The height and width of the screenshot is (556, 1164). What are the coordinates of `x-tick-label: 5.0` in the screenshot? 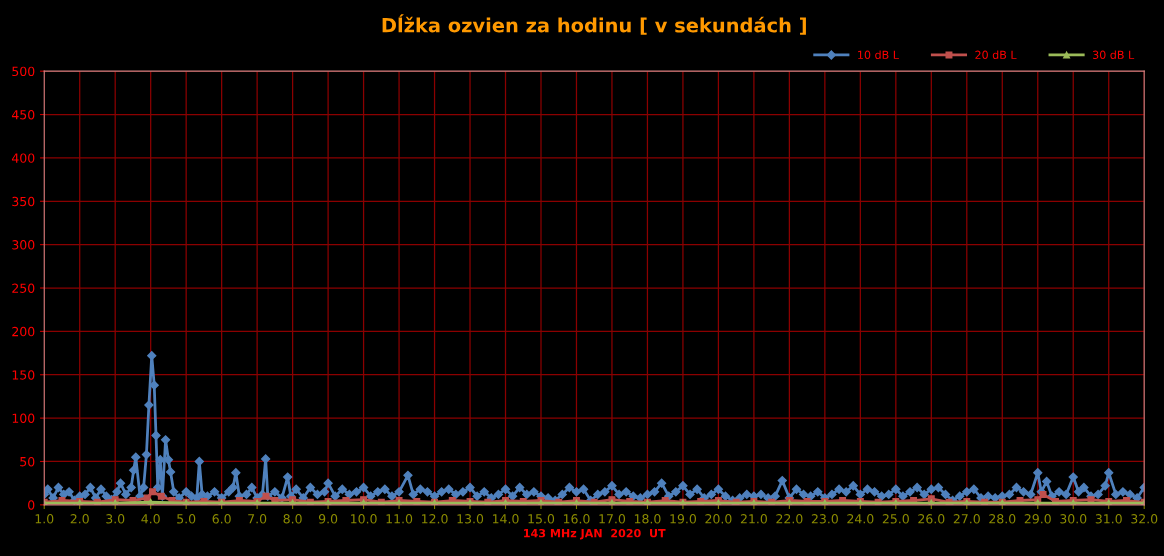 It's located at (186, 519).